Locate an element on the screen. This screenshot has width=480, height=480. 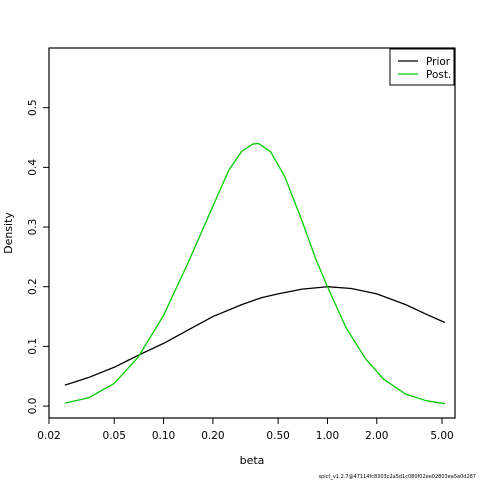
legend-box is located at coordinates (422, 67).